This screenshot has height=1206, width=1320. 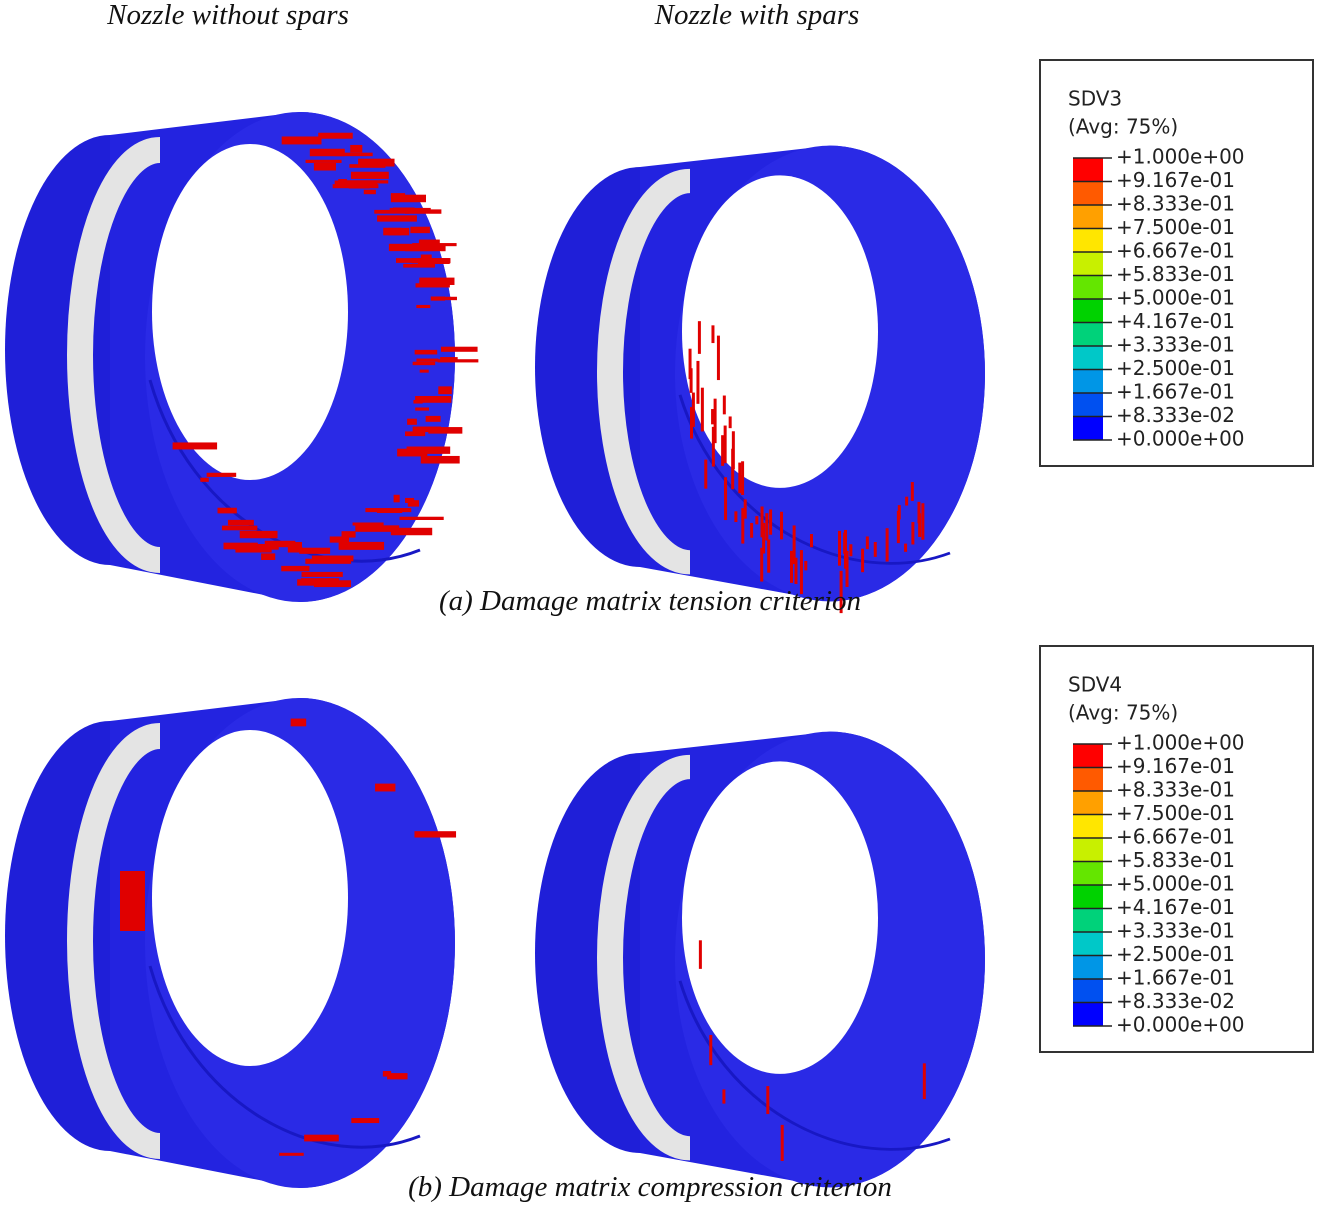 I want to click on nozzle-without-spars, so click(x=242, y=357).